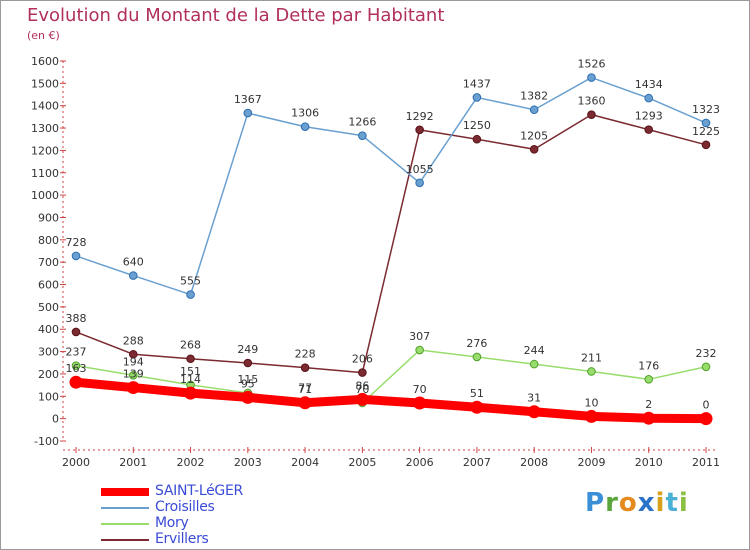 This screenshot has height=550, width=750. I want to click on data-label: 77, so click(305, 387).